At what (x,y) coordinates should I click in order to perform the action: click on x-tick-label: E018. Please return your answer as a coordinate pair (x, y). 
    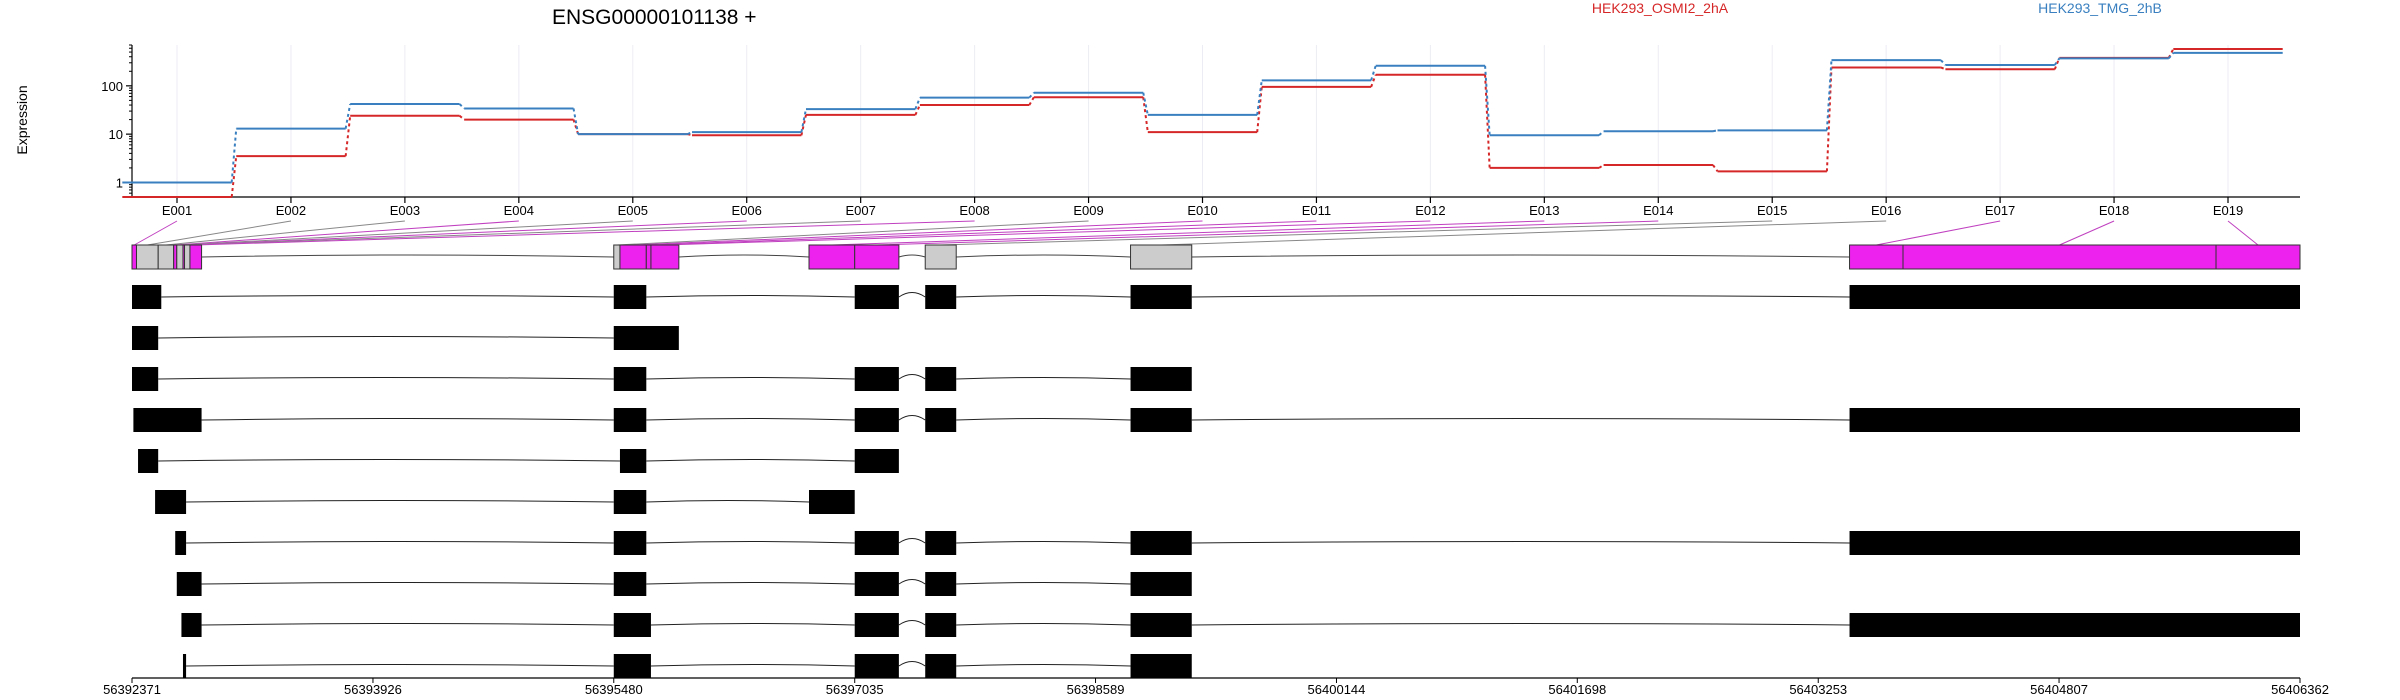
    Looking at the image, I should click on (2114, 210).